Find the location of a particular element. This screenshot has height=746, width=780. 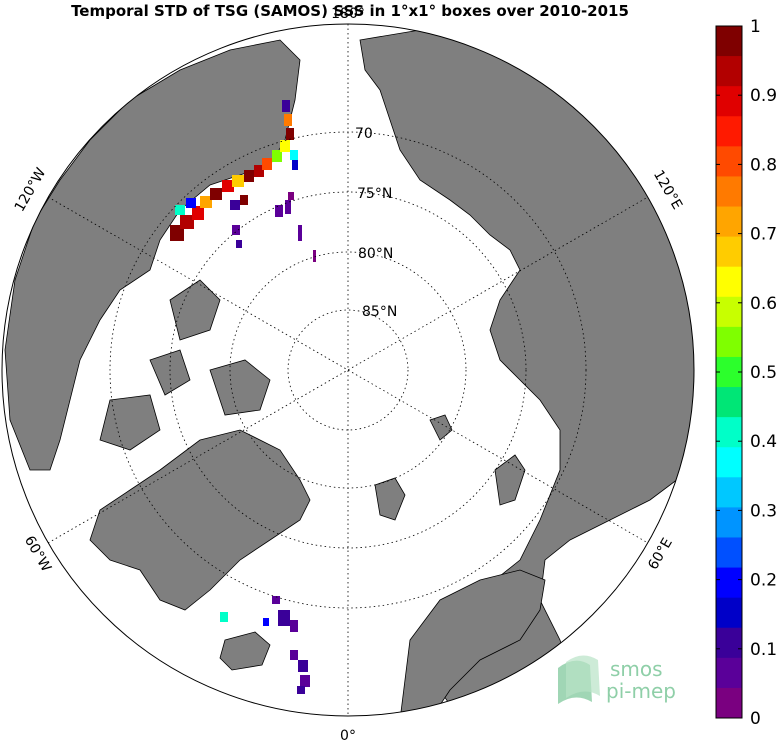

land-scandinavia is located at coordinates (472, 642).